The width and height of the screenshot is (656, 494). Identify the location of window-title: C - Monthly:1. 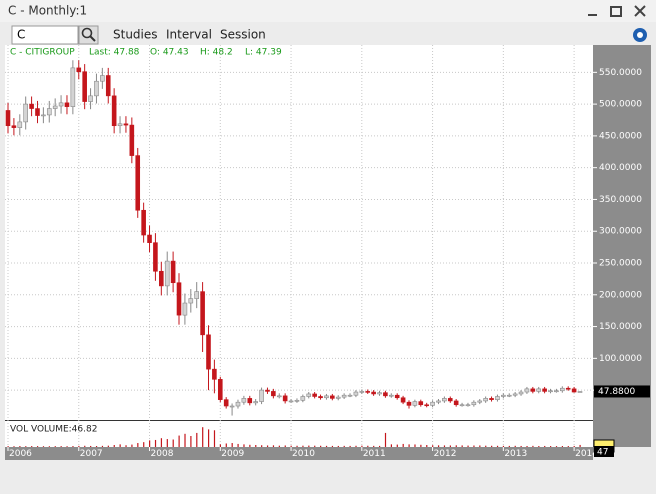
(47, 11).